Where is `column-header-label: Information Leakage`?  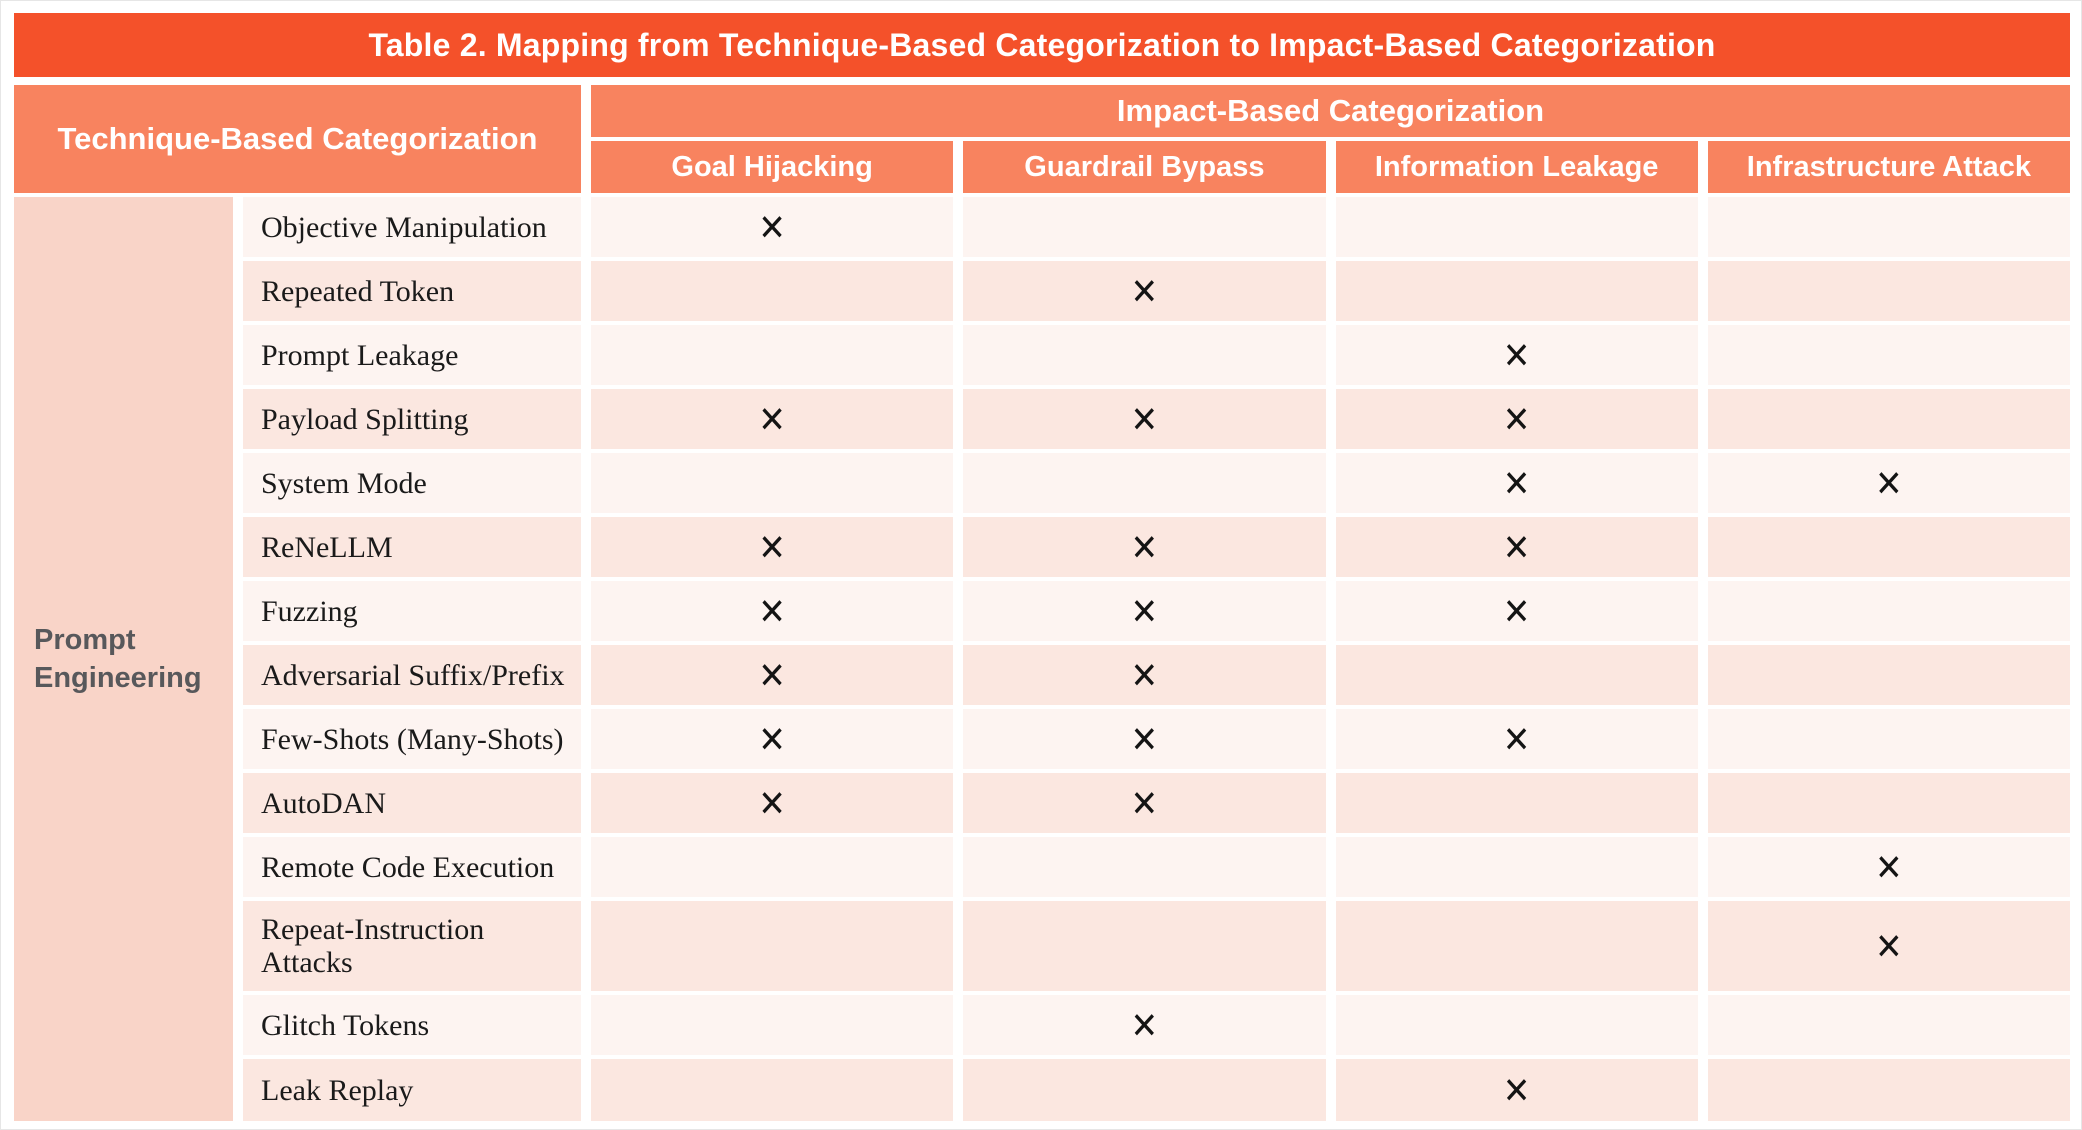 column-header-label: Information Leakage is located at coordinates (1516, 166).